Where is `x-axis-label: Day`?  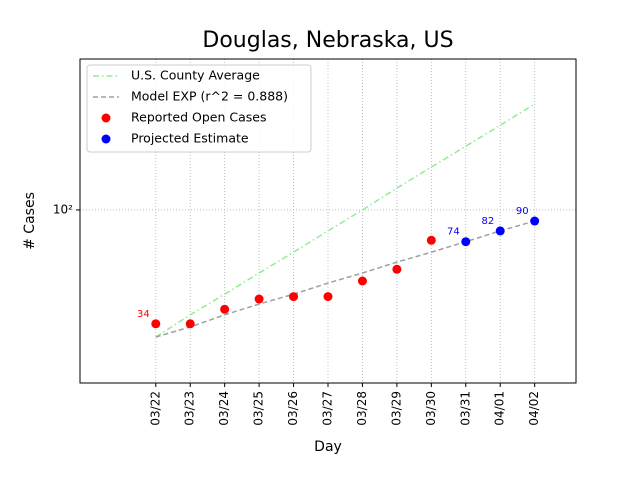
x-axis-label: Day is located at coordinates (328, 447).